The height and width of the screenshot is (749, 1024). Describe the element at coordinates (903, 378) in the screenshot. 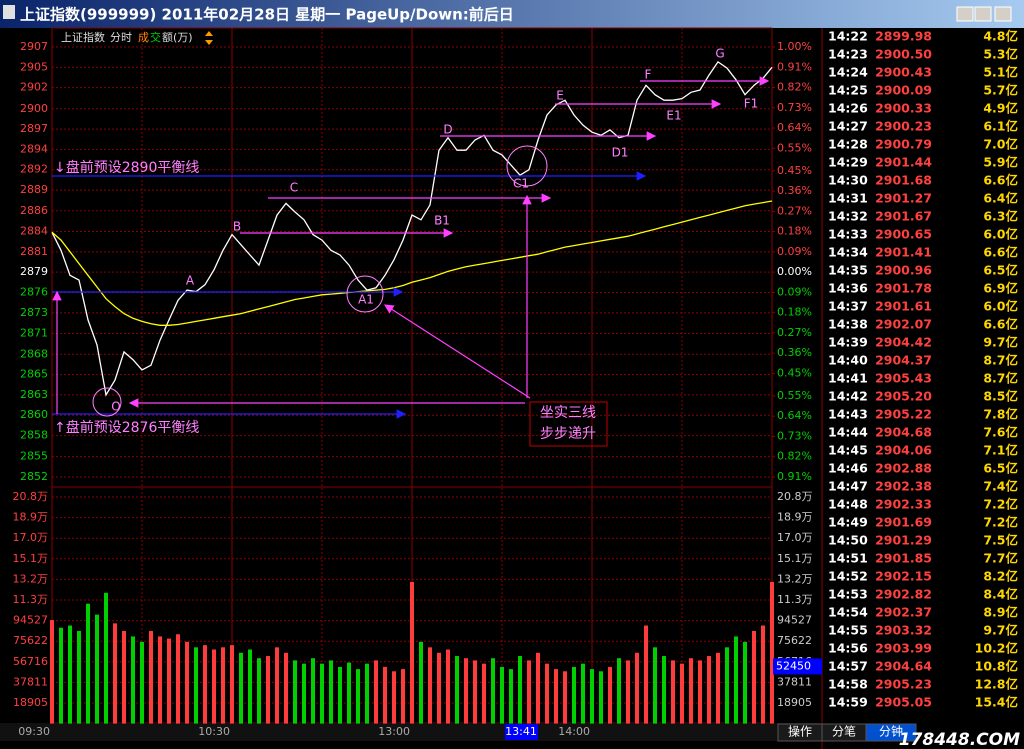

I see `row-price: 2905.43` at that location.